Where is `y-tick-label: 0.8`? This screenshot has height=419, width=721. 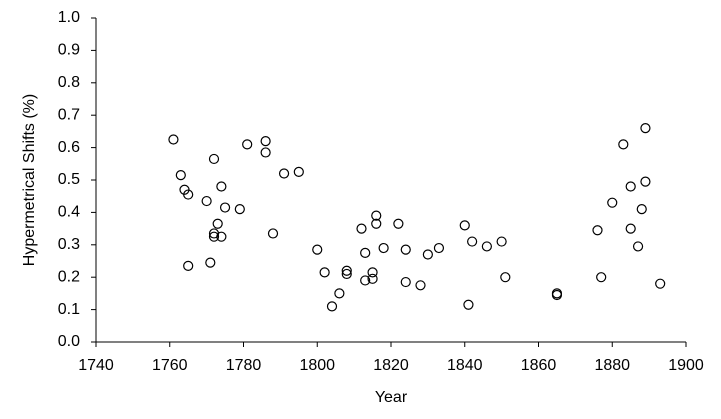
y-tick-label: 0.8 is located at coordinates (69, 82).